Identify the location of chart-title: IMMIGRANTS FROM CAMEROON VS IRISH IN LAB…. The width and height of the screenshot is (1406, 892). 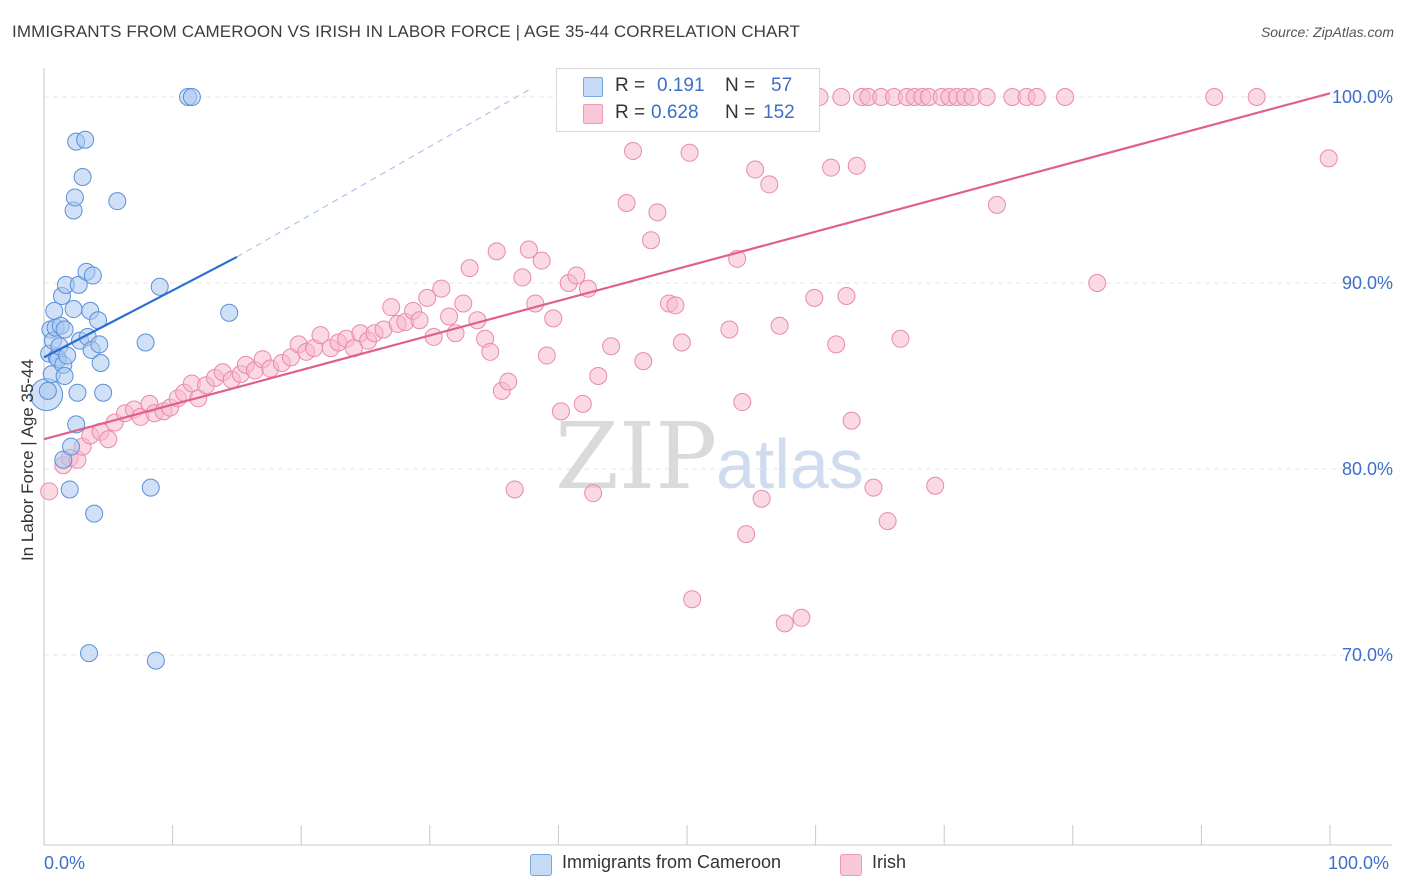
(406, 31).